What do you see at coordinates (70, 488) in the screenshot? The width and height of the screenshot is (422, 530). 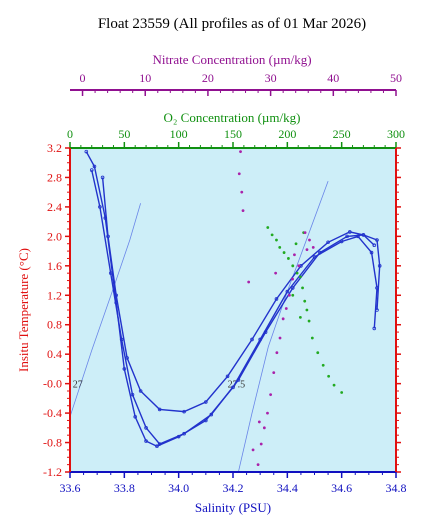 I see `salinity-tick-label: 33.6` at bounding box center [70, 488].